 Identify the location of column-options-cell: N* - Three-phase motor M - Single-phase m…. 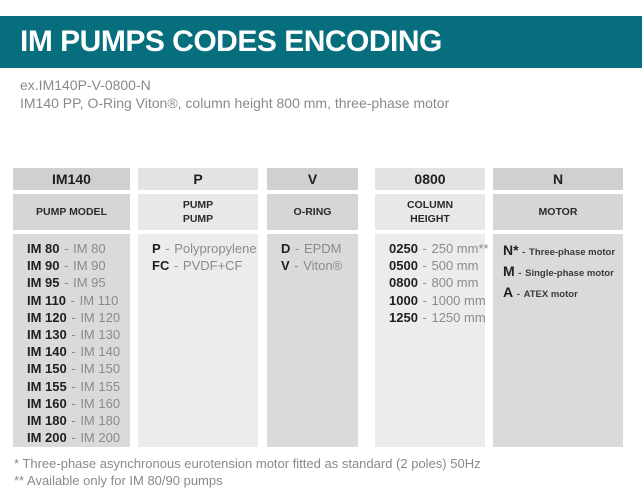
(558, 340).